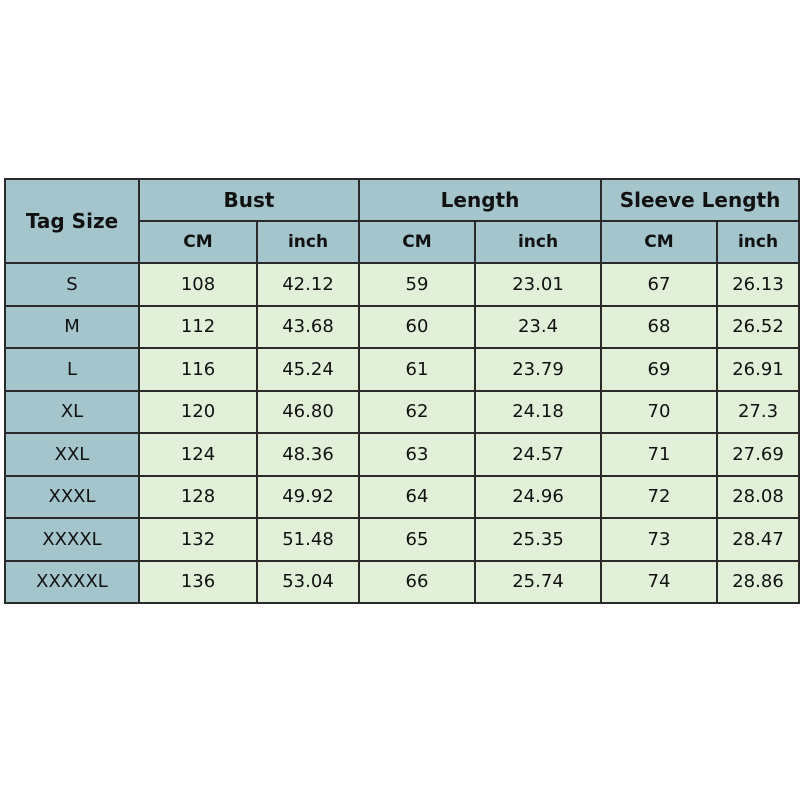 This screenshot has width=800, height=800. What do you see at coordinates (72, 411) in the screenshot?
I see `tag-size-cell: XL` at bounding box center [72, 411].